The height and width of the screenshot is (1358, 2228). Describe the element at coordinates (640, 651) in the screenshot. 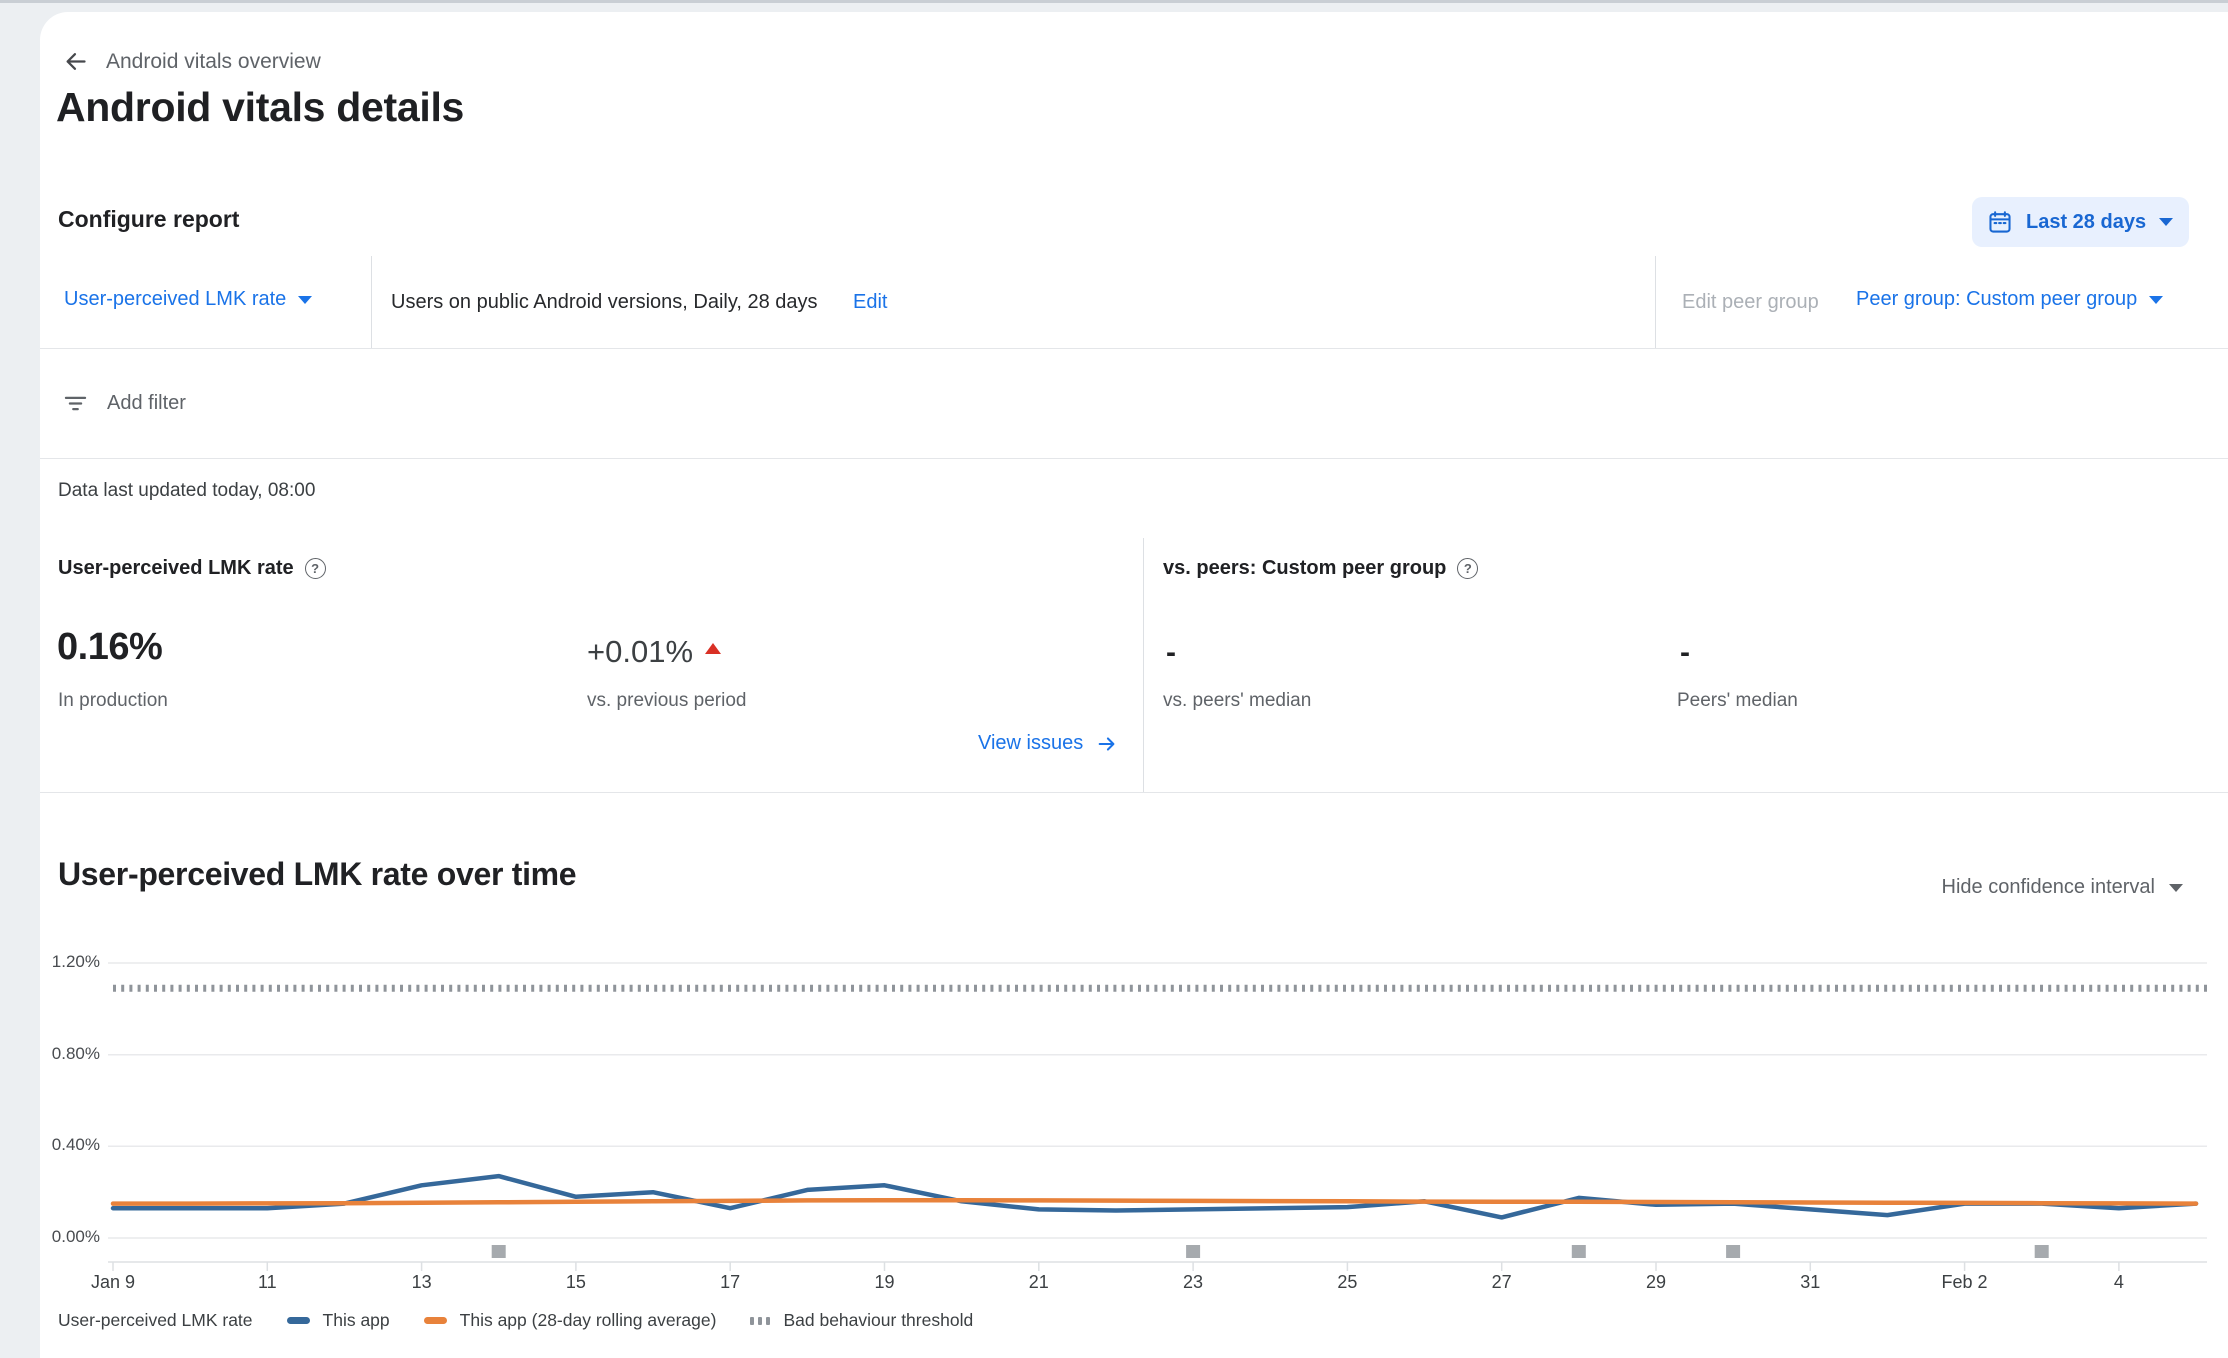

I see `metric-delta-value: +0.01%` at that location.